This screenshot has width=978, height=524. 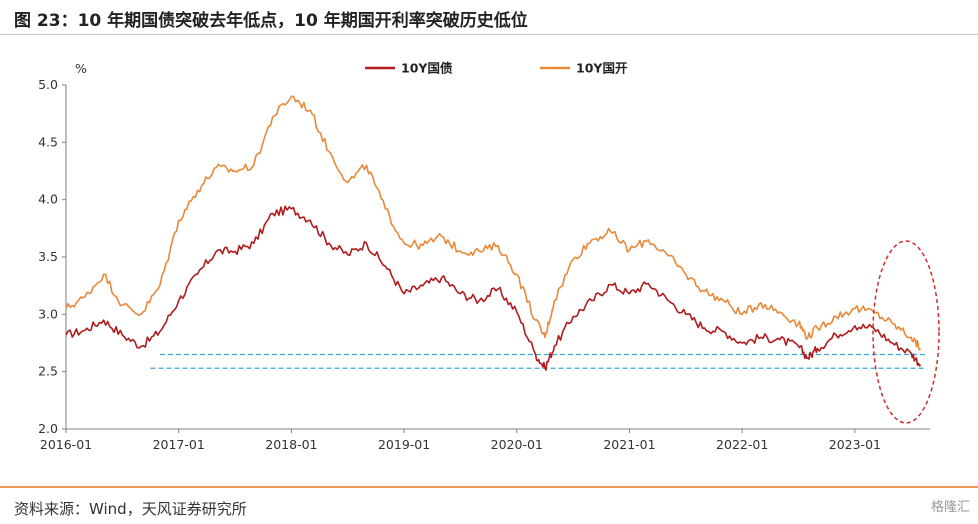 I want to click on x-tick-label: 2016-01, so click(x=66, y=444).